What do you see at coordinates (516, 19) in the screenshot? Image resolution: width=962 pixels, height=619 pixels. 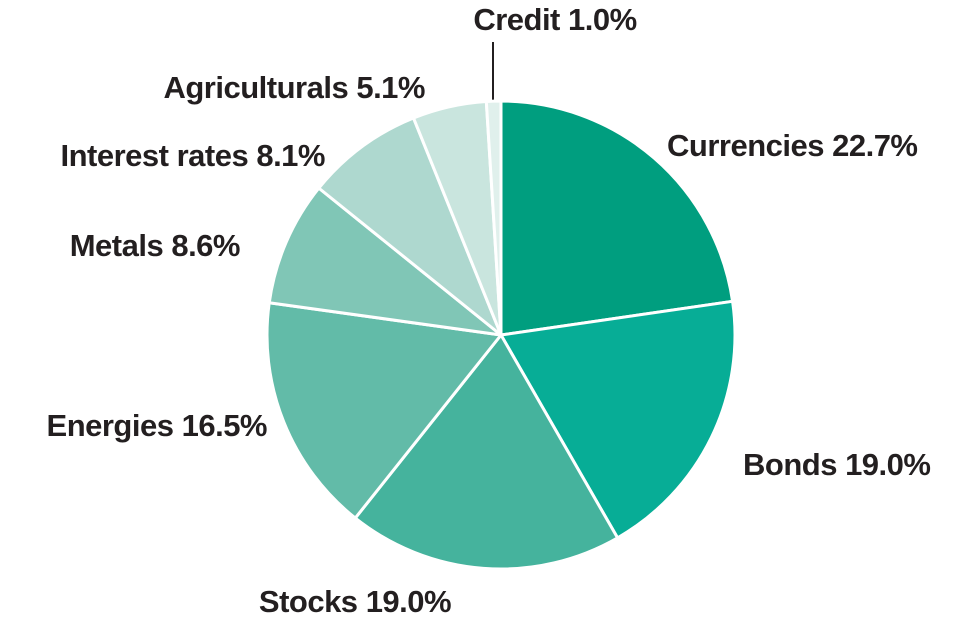 I see `category-name: Credit` at bounding box center [516, 19].